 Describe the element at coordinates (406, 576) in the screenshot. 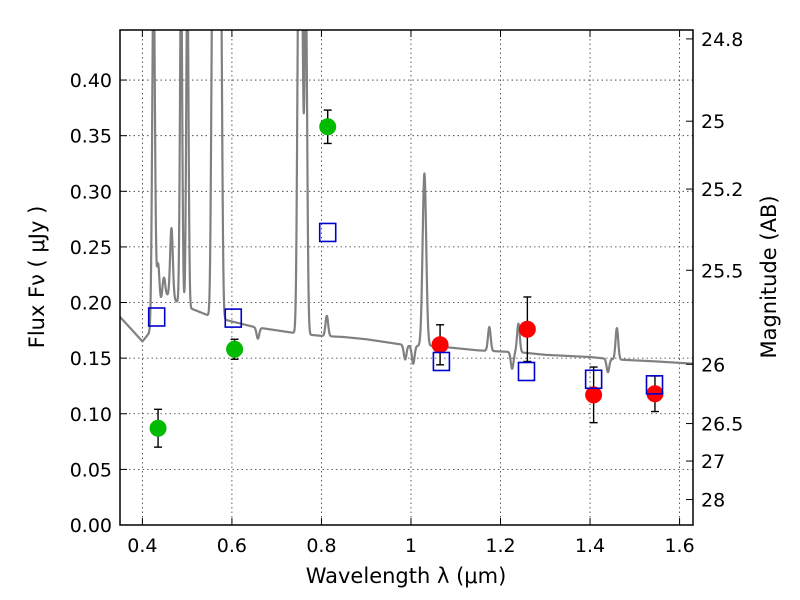

I see `x-axis-title: Wavelength λ (μm)` at that location.